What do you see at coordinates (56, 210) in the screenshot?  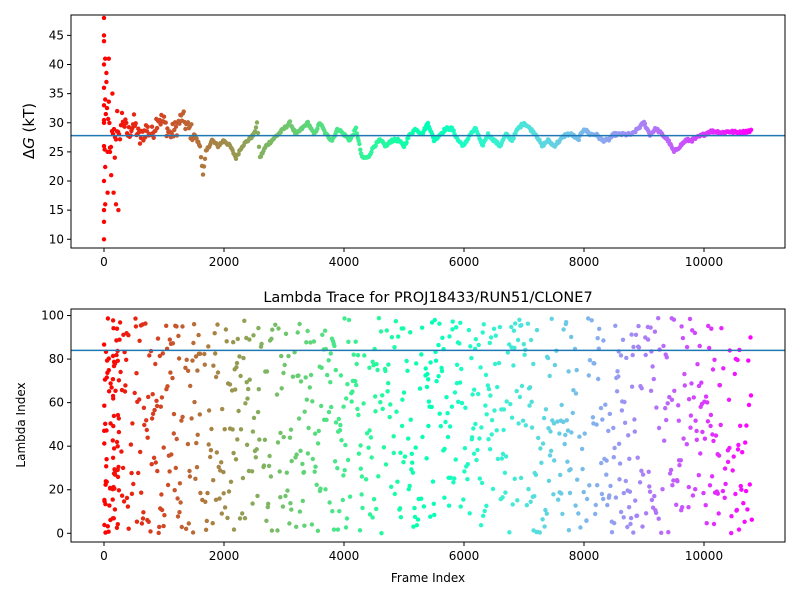 I see `y-tick-label: 15` at bounding box center [56, 210].